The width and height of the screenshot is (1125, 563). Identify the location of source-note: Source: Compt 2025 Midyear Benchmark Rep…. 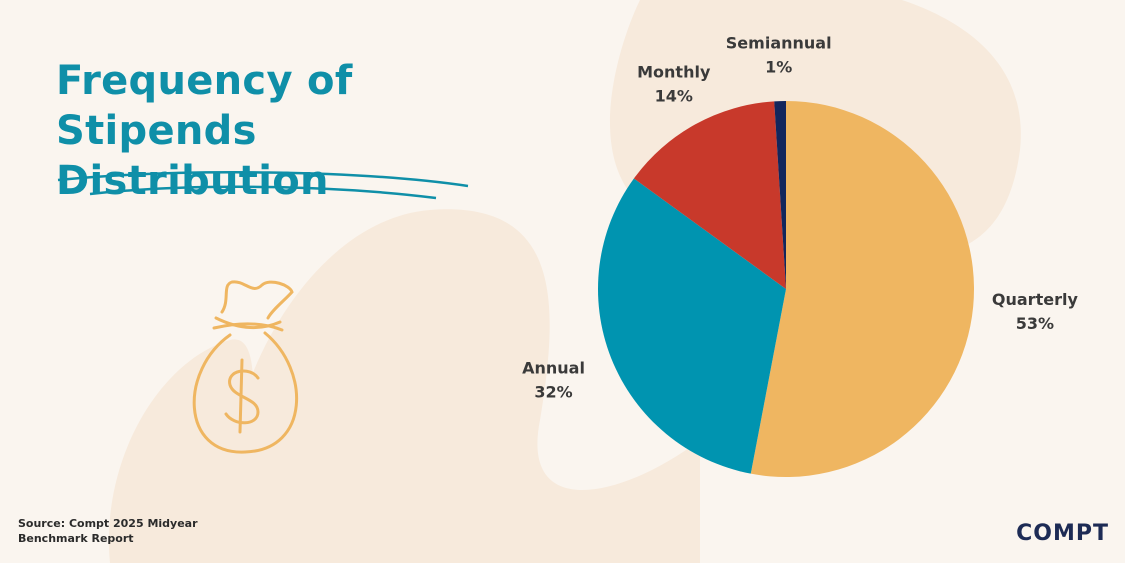
(108, 531).